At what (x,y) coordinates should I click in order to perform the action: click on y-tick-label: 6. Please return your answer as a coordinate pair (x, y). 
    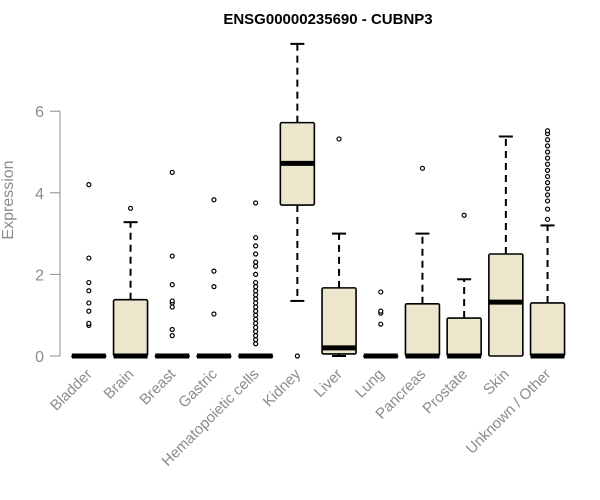
    Looking at the image, I should click on (39, 112).